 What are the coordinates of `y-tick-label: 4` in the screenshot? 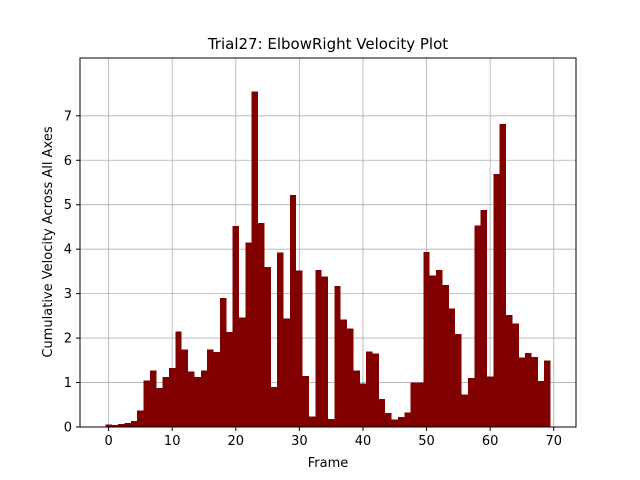 It's located at (68, 250).